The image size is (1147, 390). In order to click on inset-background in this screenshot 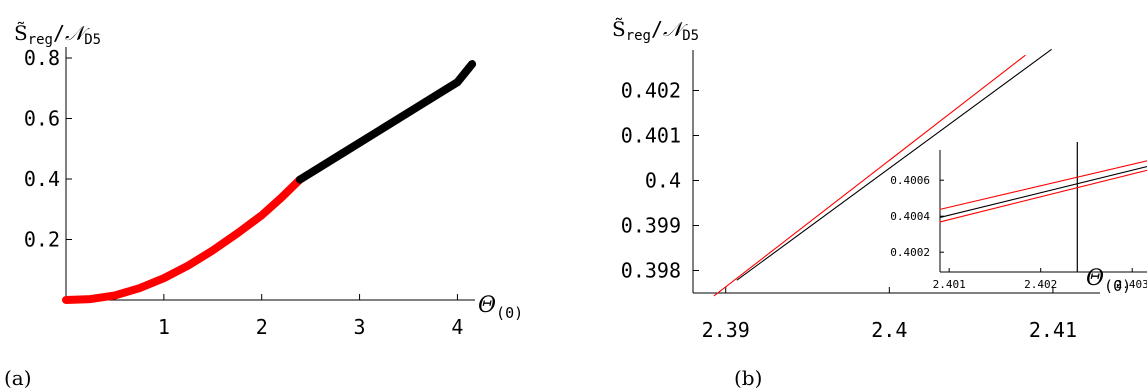, I will do `click(1043, 209)`.